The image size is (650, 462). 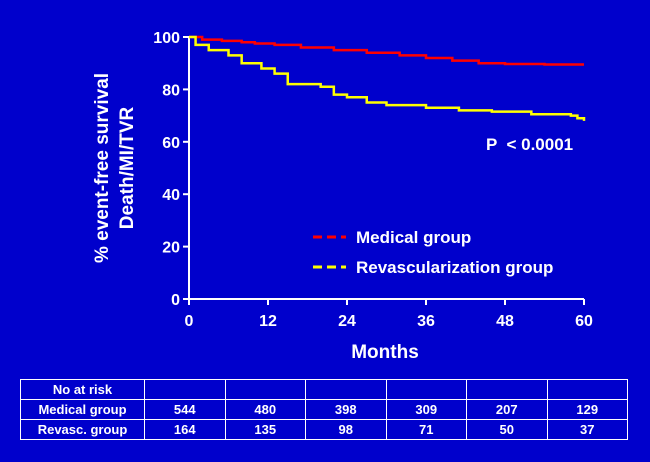 I want to click on table-cell: 544, so click(x=185, y=409).